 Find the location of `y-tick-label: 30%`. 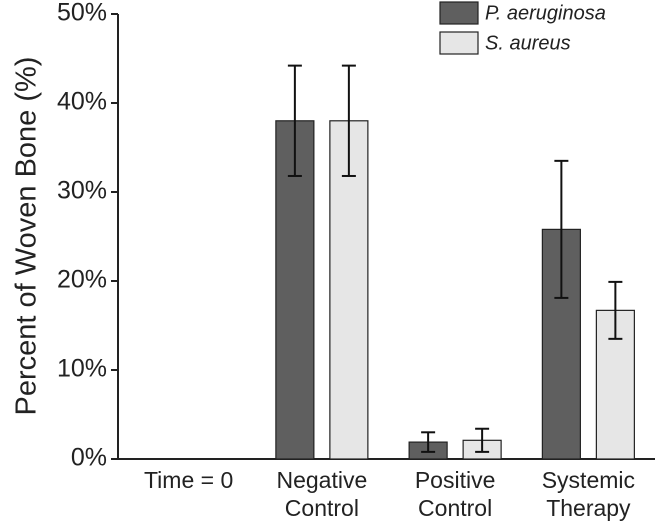

y-tick-label: 30% is located at coordinates (82, 191).